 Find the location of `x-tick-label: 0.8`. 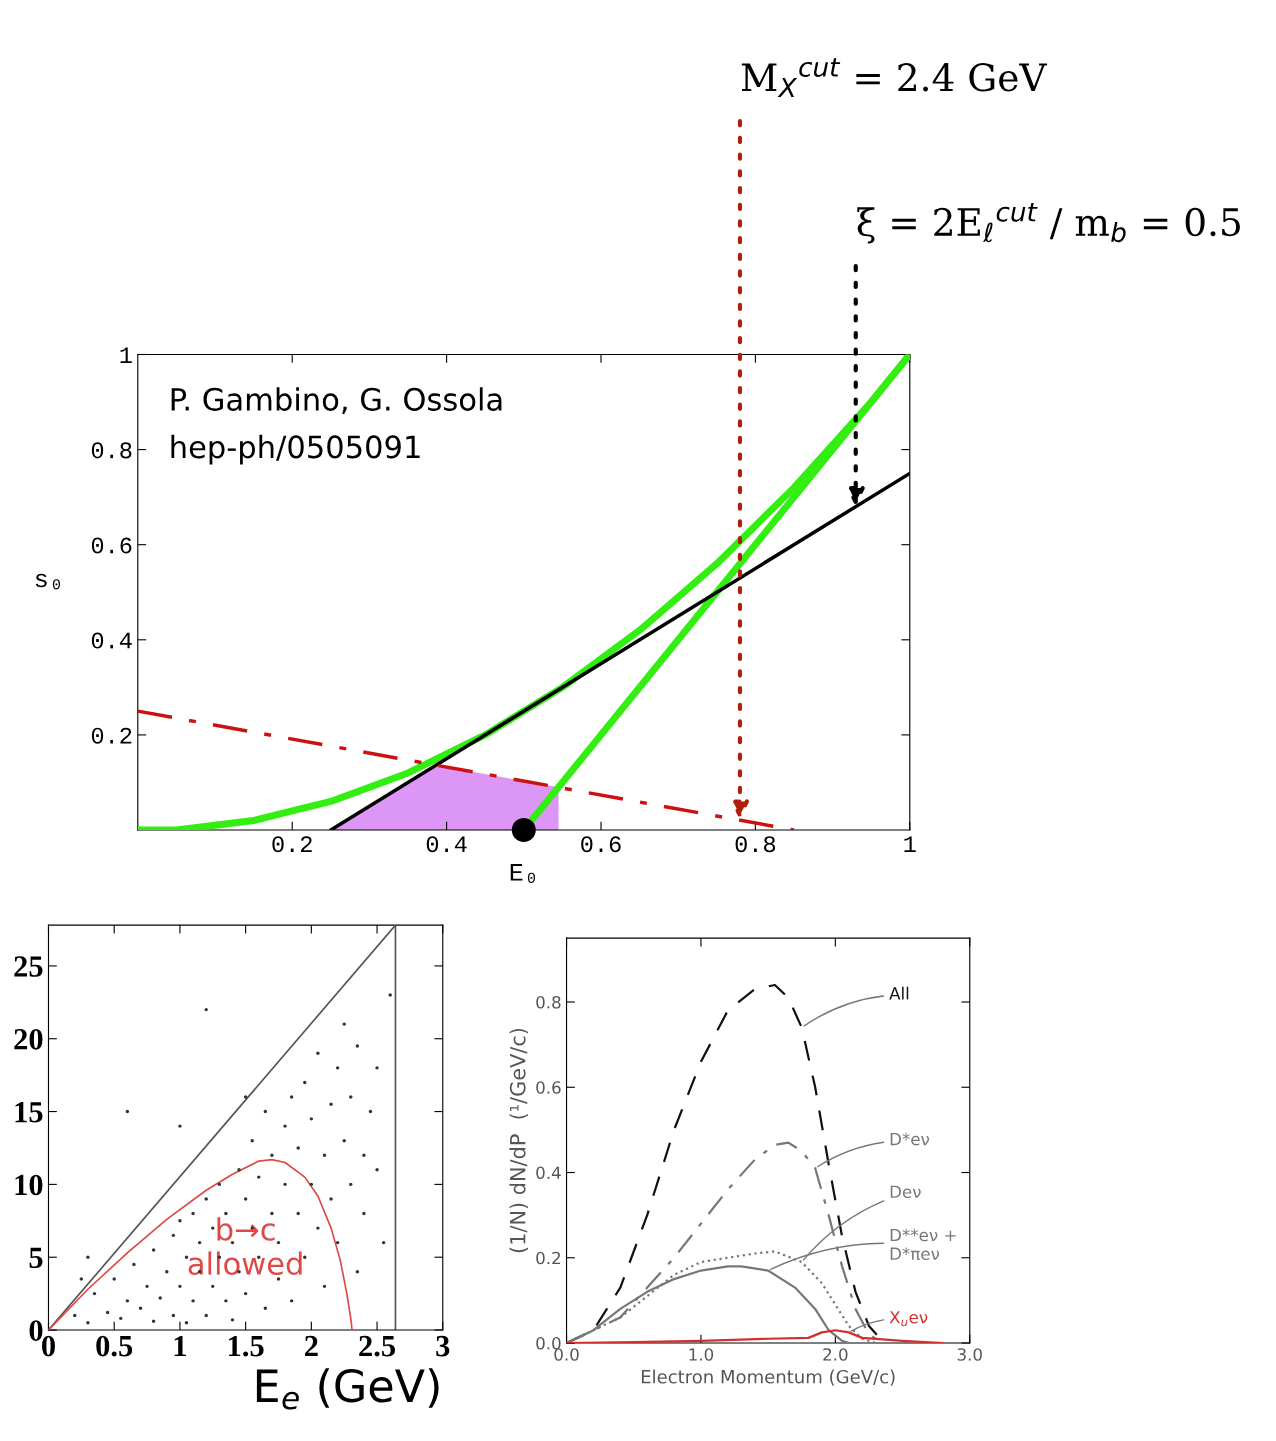

x-tick-label: 0.8 is located at coordinates (755, 844).